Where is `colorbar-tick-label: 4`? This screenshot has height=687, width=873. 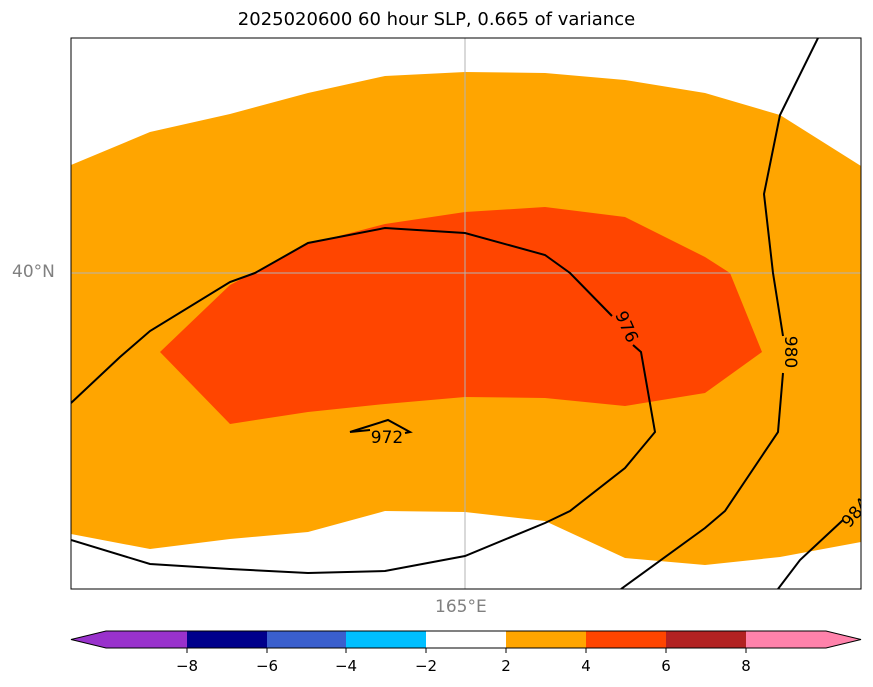
colorbar-tick-label: 4 is located at coordinates (586, 666).